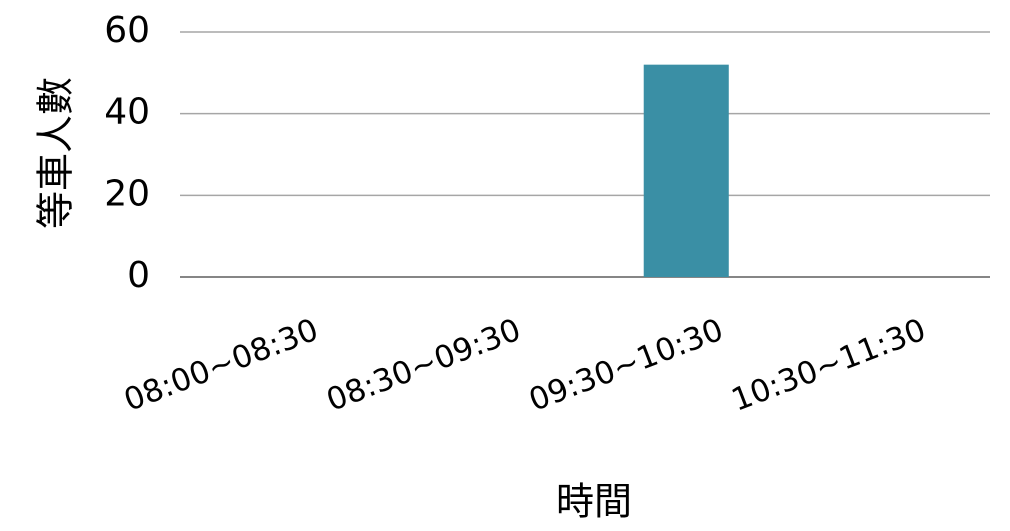 This screenshot has width=1010, height=531. What do you see at coordinates (626, 365) in the screenshot?
I see `x-tick-label: 09:30~10:30` at bounding box center [626, 365].